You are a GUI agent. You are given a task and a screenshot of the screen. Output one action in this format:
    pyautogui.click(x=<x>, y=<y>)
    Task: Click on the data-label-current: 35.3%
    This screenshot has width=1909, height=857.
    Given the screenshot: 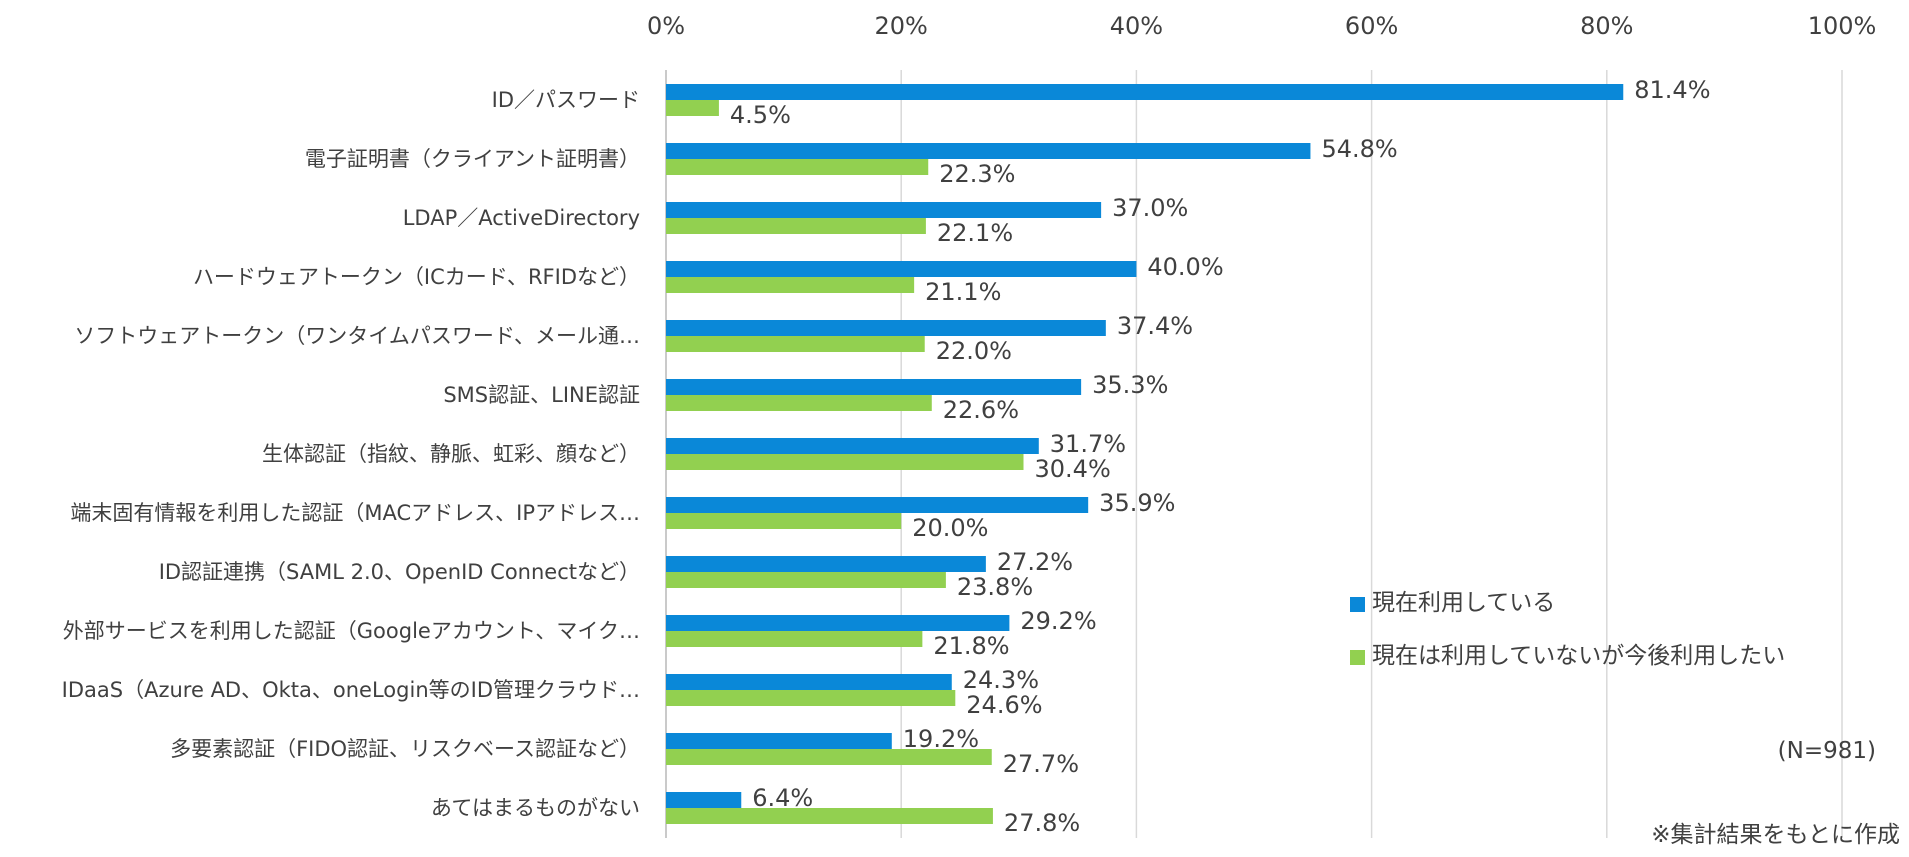 What is the action you would take?
    pyautogui.click(x=1130, y=385)
    